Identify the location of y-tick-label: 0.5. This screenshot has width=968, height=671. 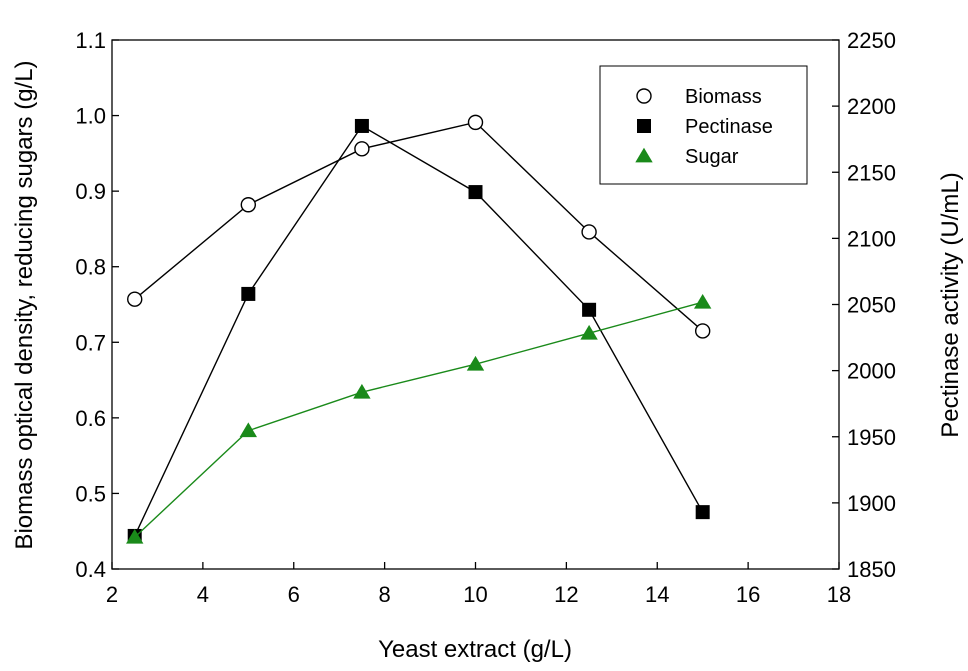
(90, 493).